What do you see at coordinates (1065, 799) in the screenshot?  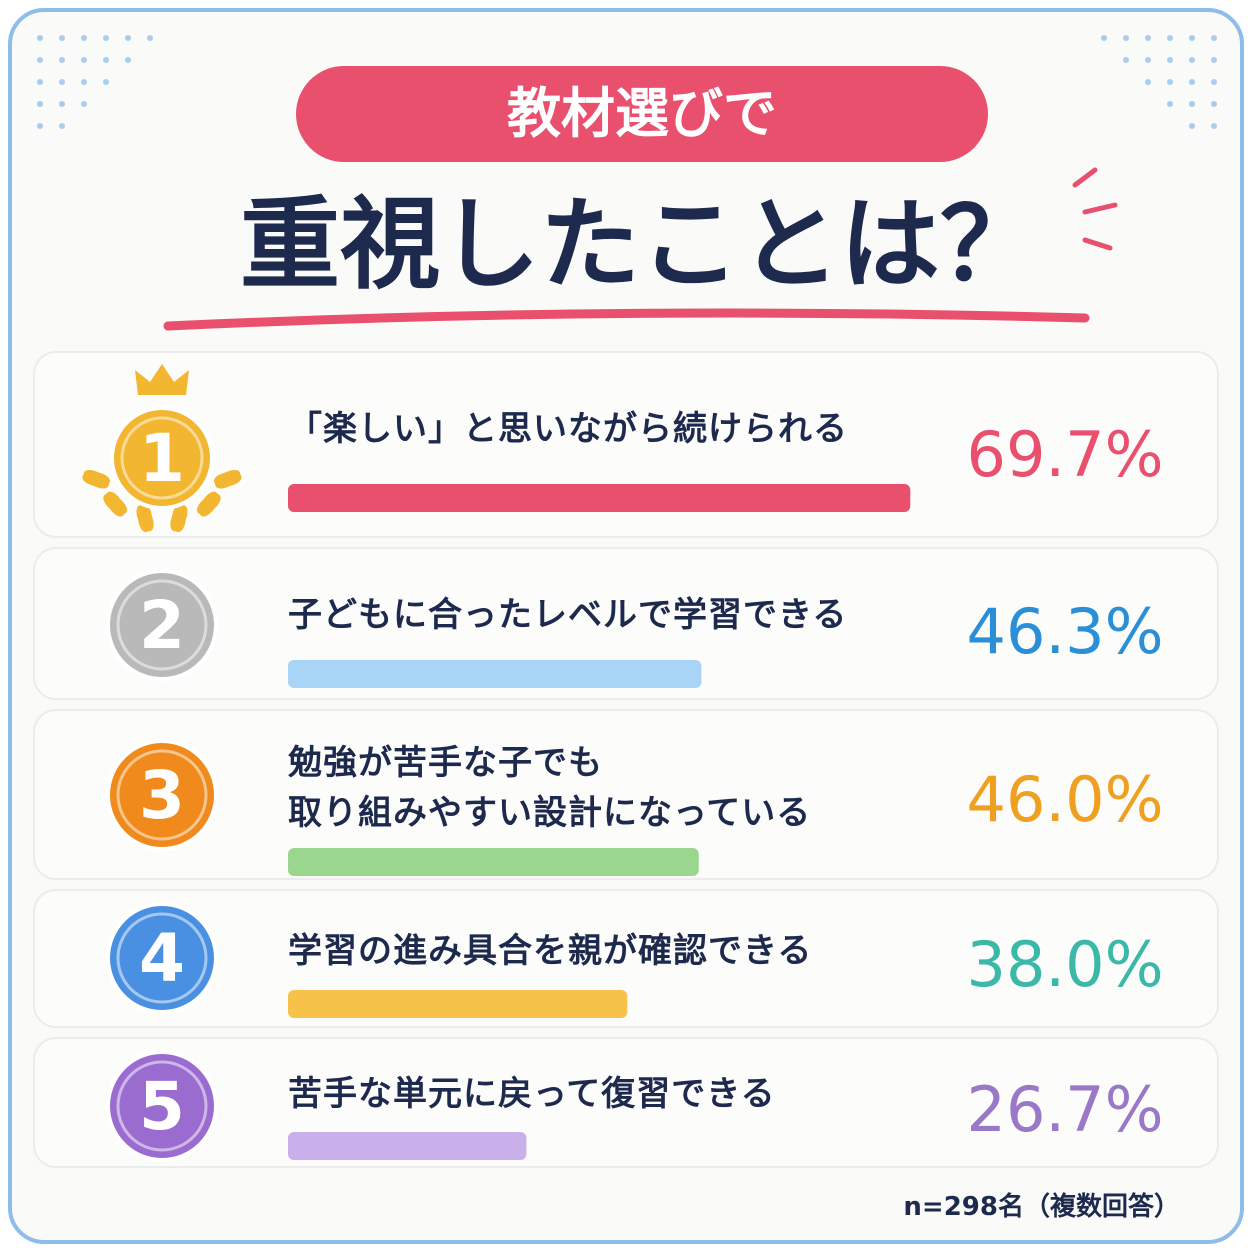 I see `value-label: 46.0%` at bounding box center [1065, 799].